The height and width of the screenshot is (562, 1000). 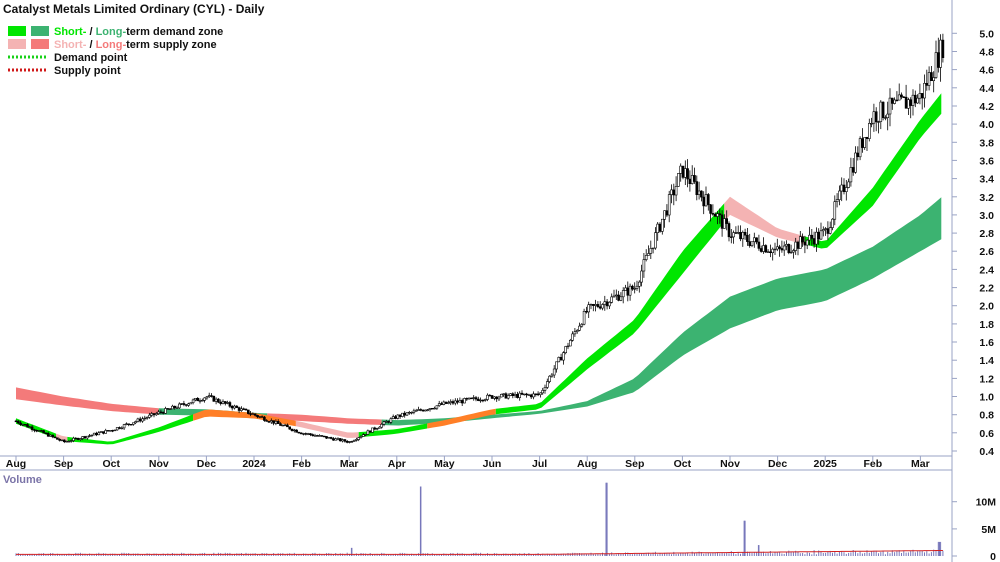 I want to click on time-tick-label: 2025, so click(x=826, y=464).